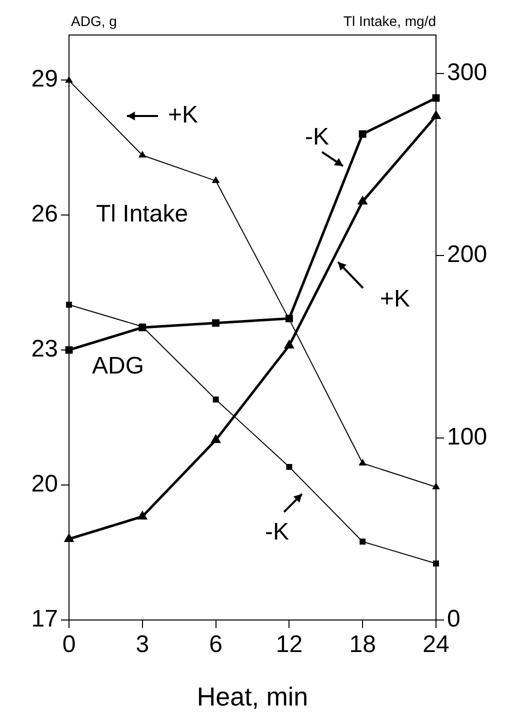 The width and height of the screenshot is (518, 726). Describe the element at coordinates (252, 697) in the screenshot. I see `x-axis-title: Heat, min` at that location.